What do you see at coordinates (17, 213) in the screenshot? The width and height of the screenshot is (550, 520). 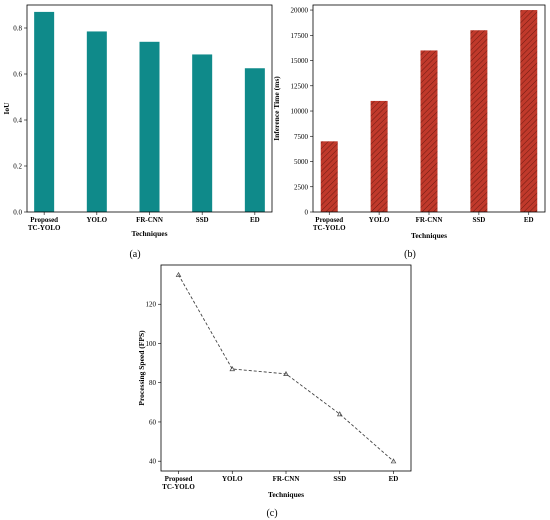 I see `y-tick-label: 0.0` at bounding box center [17, 213].